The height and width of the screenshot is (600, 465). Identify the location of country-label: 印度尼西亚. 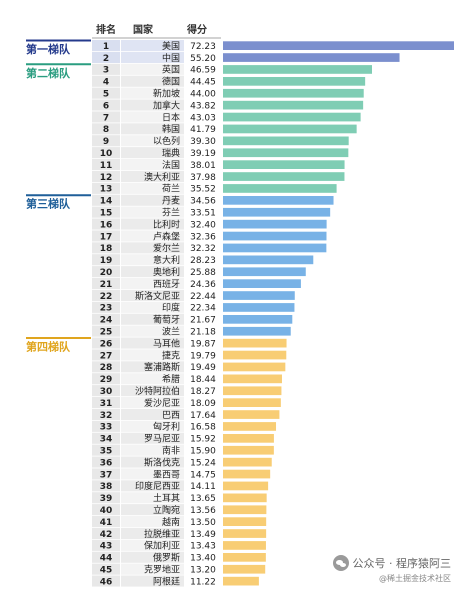
(157, 486).